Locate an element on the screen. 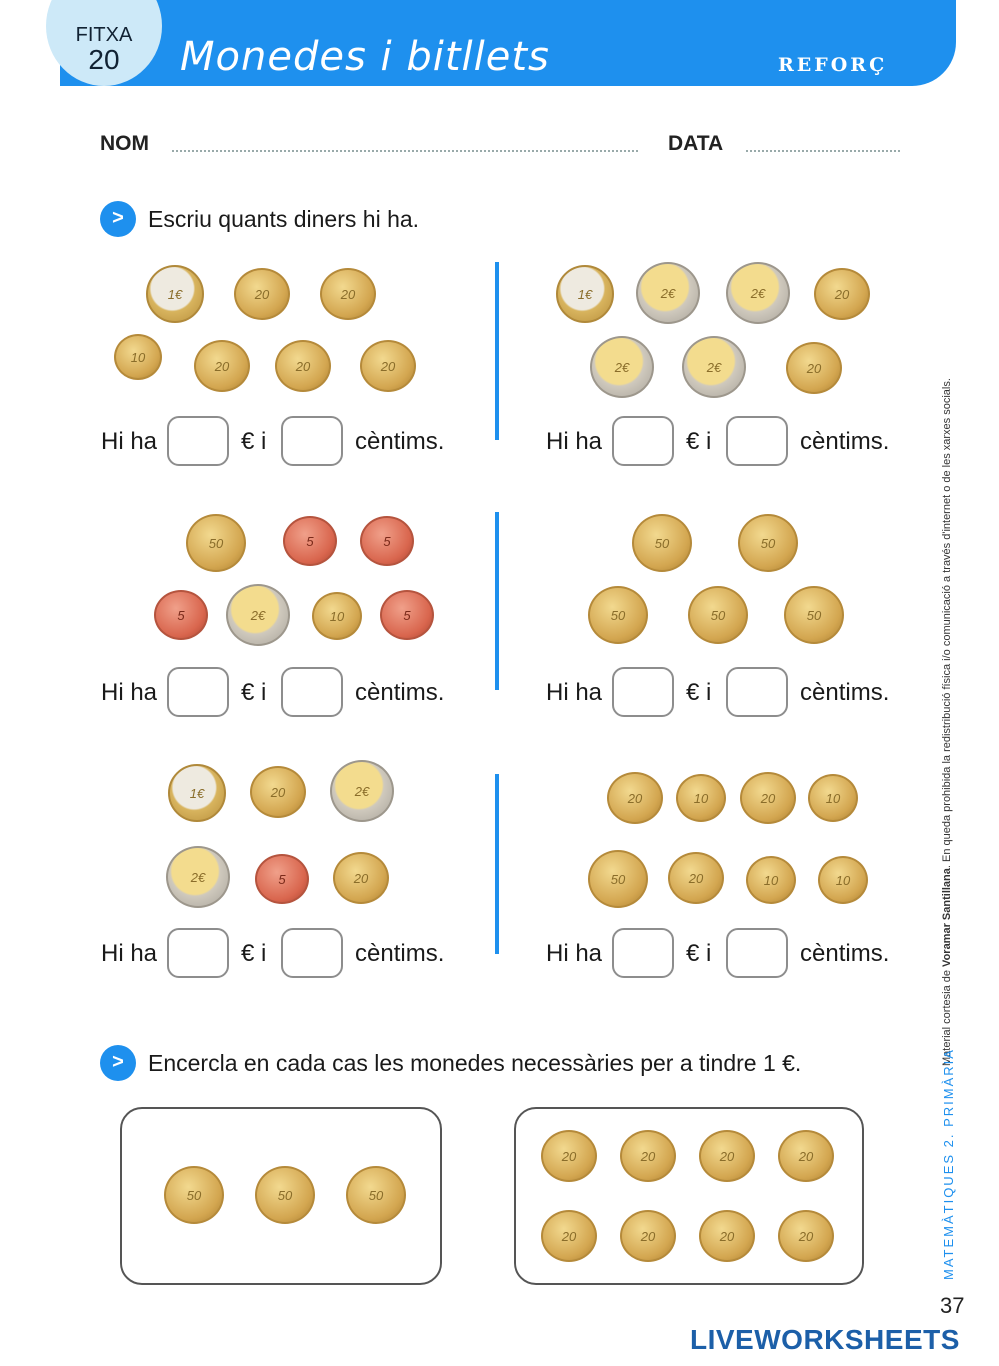 This screenshot has height=1366, width=999. header-band is located at coordinates (508, 43).